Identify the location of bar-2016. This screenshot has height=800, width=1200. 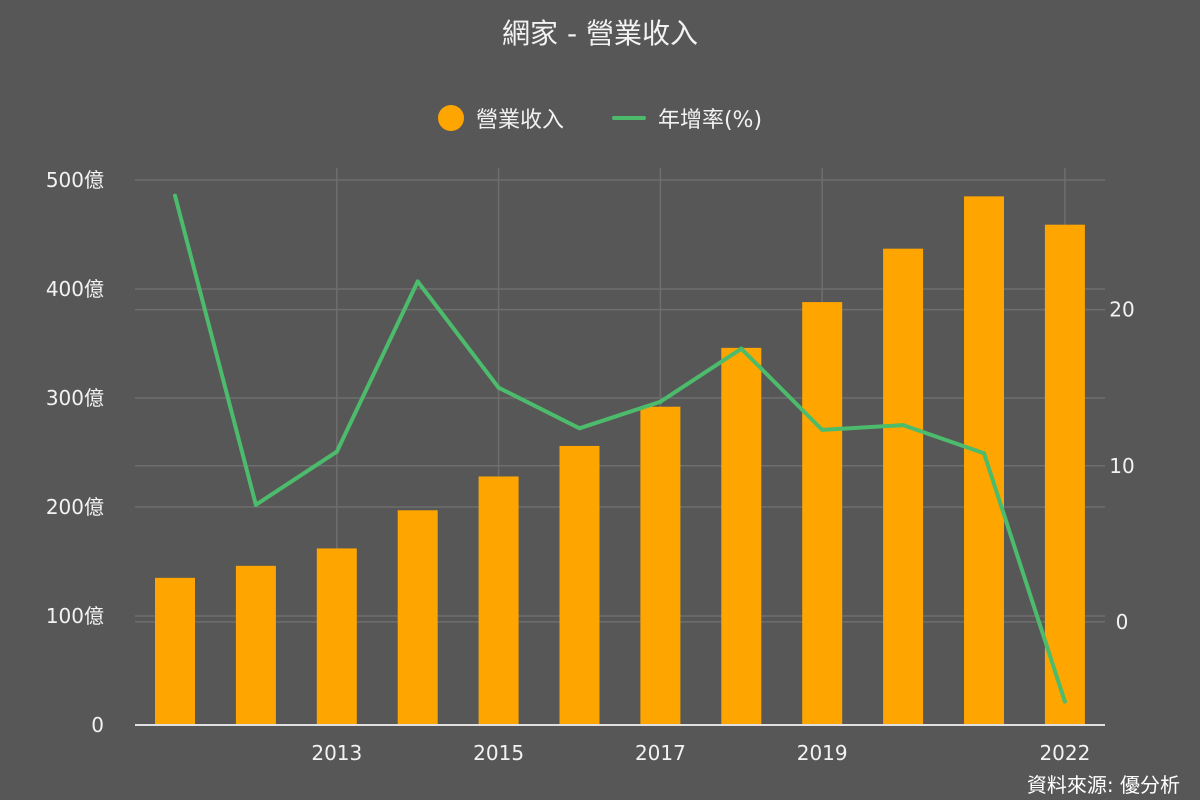
(579, 585).